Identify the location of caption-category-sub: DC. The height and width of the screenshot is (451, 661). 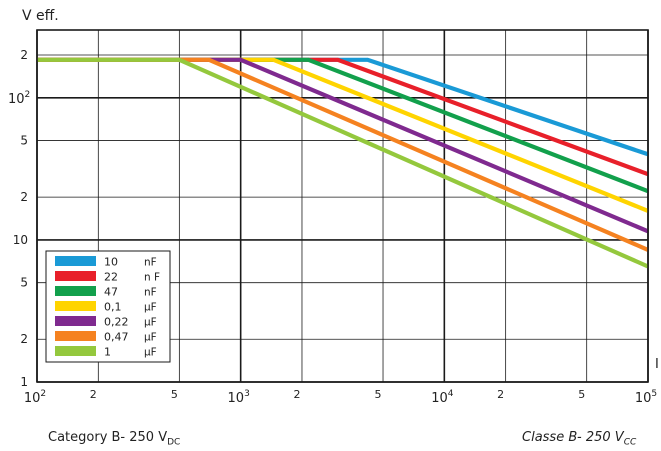
(174, 442).